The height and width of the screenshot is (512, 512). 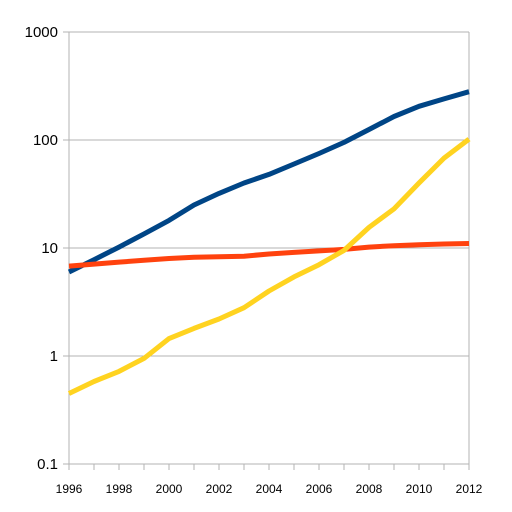 What do you see at coordinates (419, 489) in the screenshot?
I see `x-tick-label: 2010` at bounding box center [419, 489].